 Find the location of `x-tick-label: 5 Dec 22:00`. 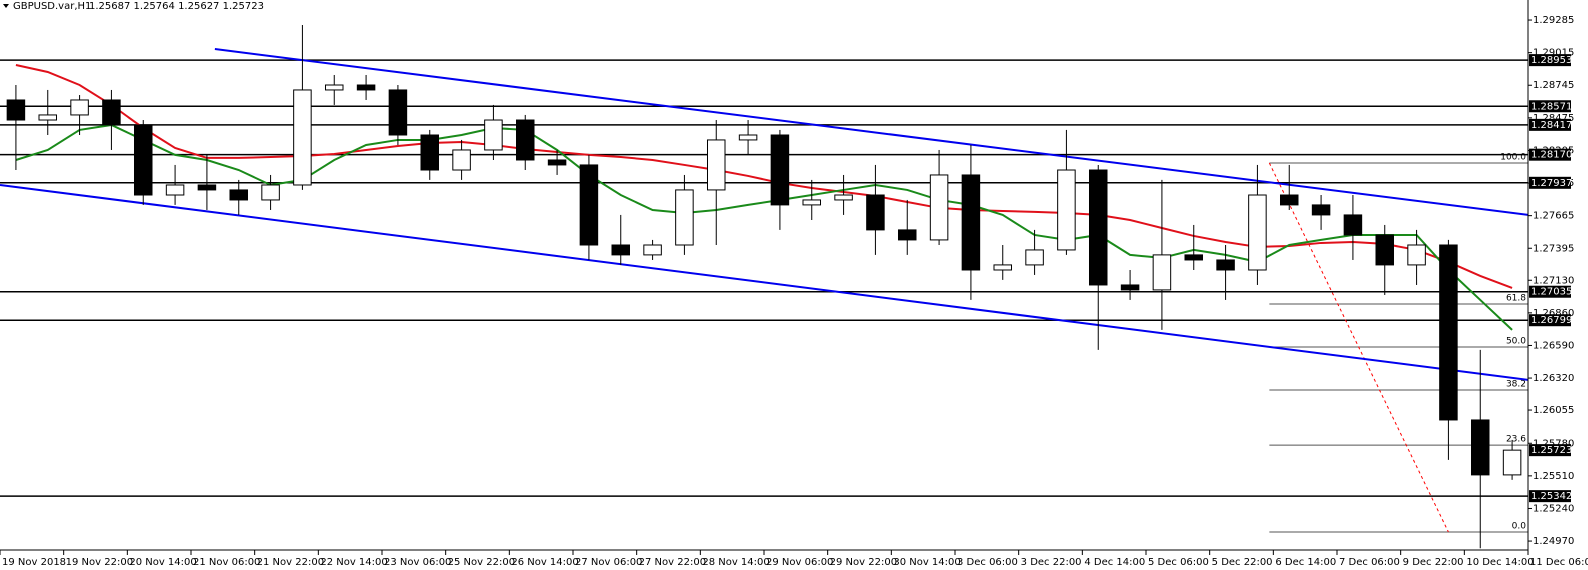

x-tick-label: 5 Dec 22:00 is located at coordinates (1242, 562).